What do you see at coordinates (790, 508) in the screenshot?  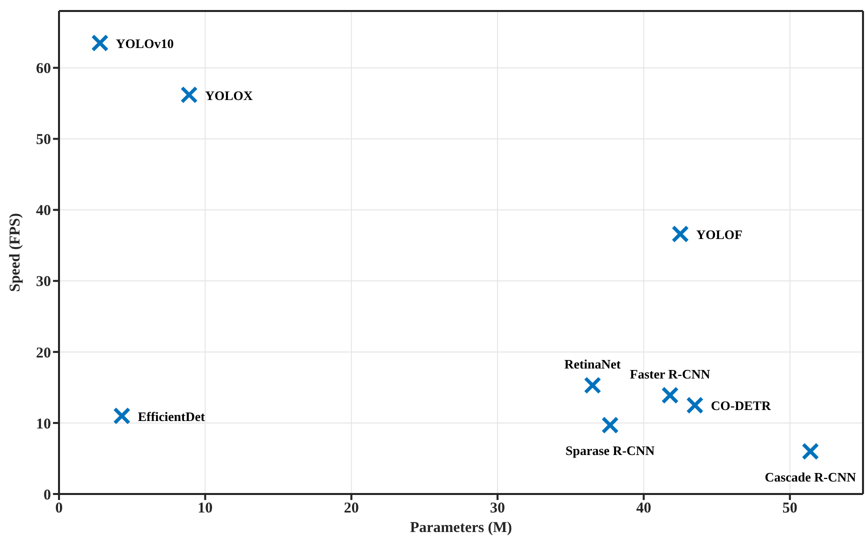 I see `x-tick-label: 50` at bounding box center [790, 508].